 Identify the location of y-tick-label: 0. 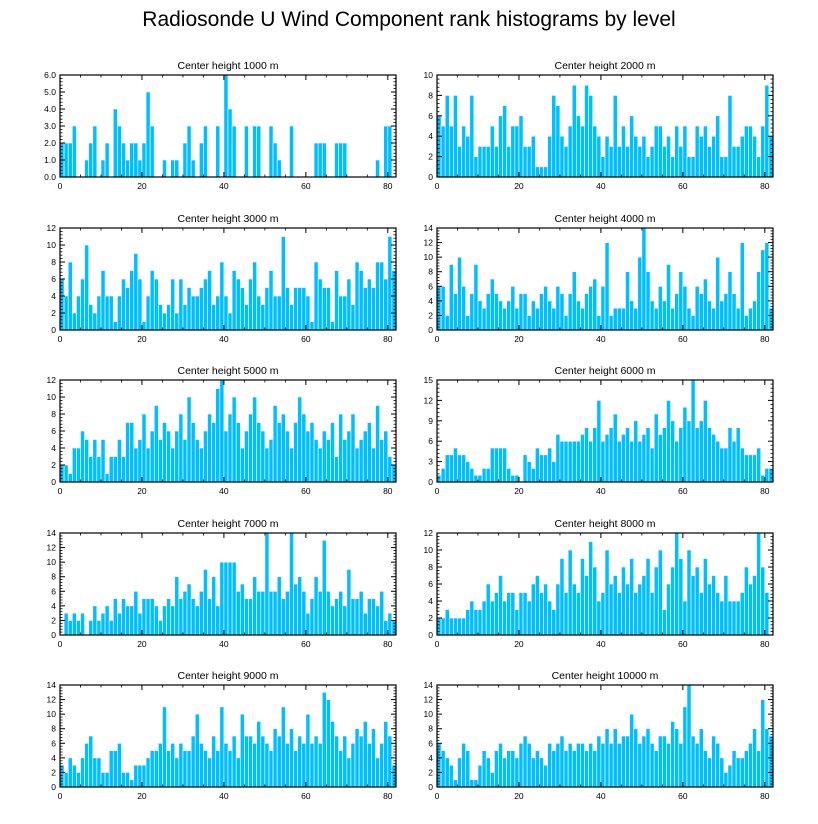
(430, 482).